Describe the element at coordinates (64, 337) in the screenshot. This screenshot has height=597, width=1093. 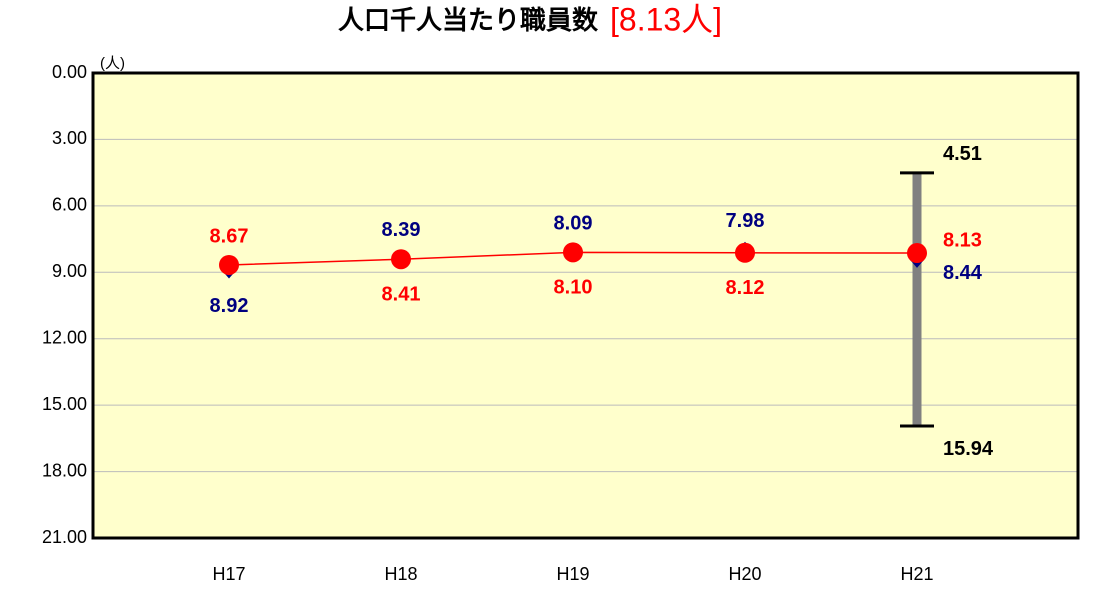
I see `y-tick-label: 12.00` at that location.